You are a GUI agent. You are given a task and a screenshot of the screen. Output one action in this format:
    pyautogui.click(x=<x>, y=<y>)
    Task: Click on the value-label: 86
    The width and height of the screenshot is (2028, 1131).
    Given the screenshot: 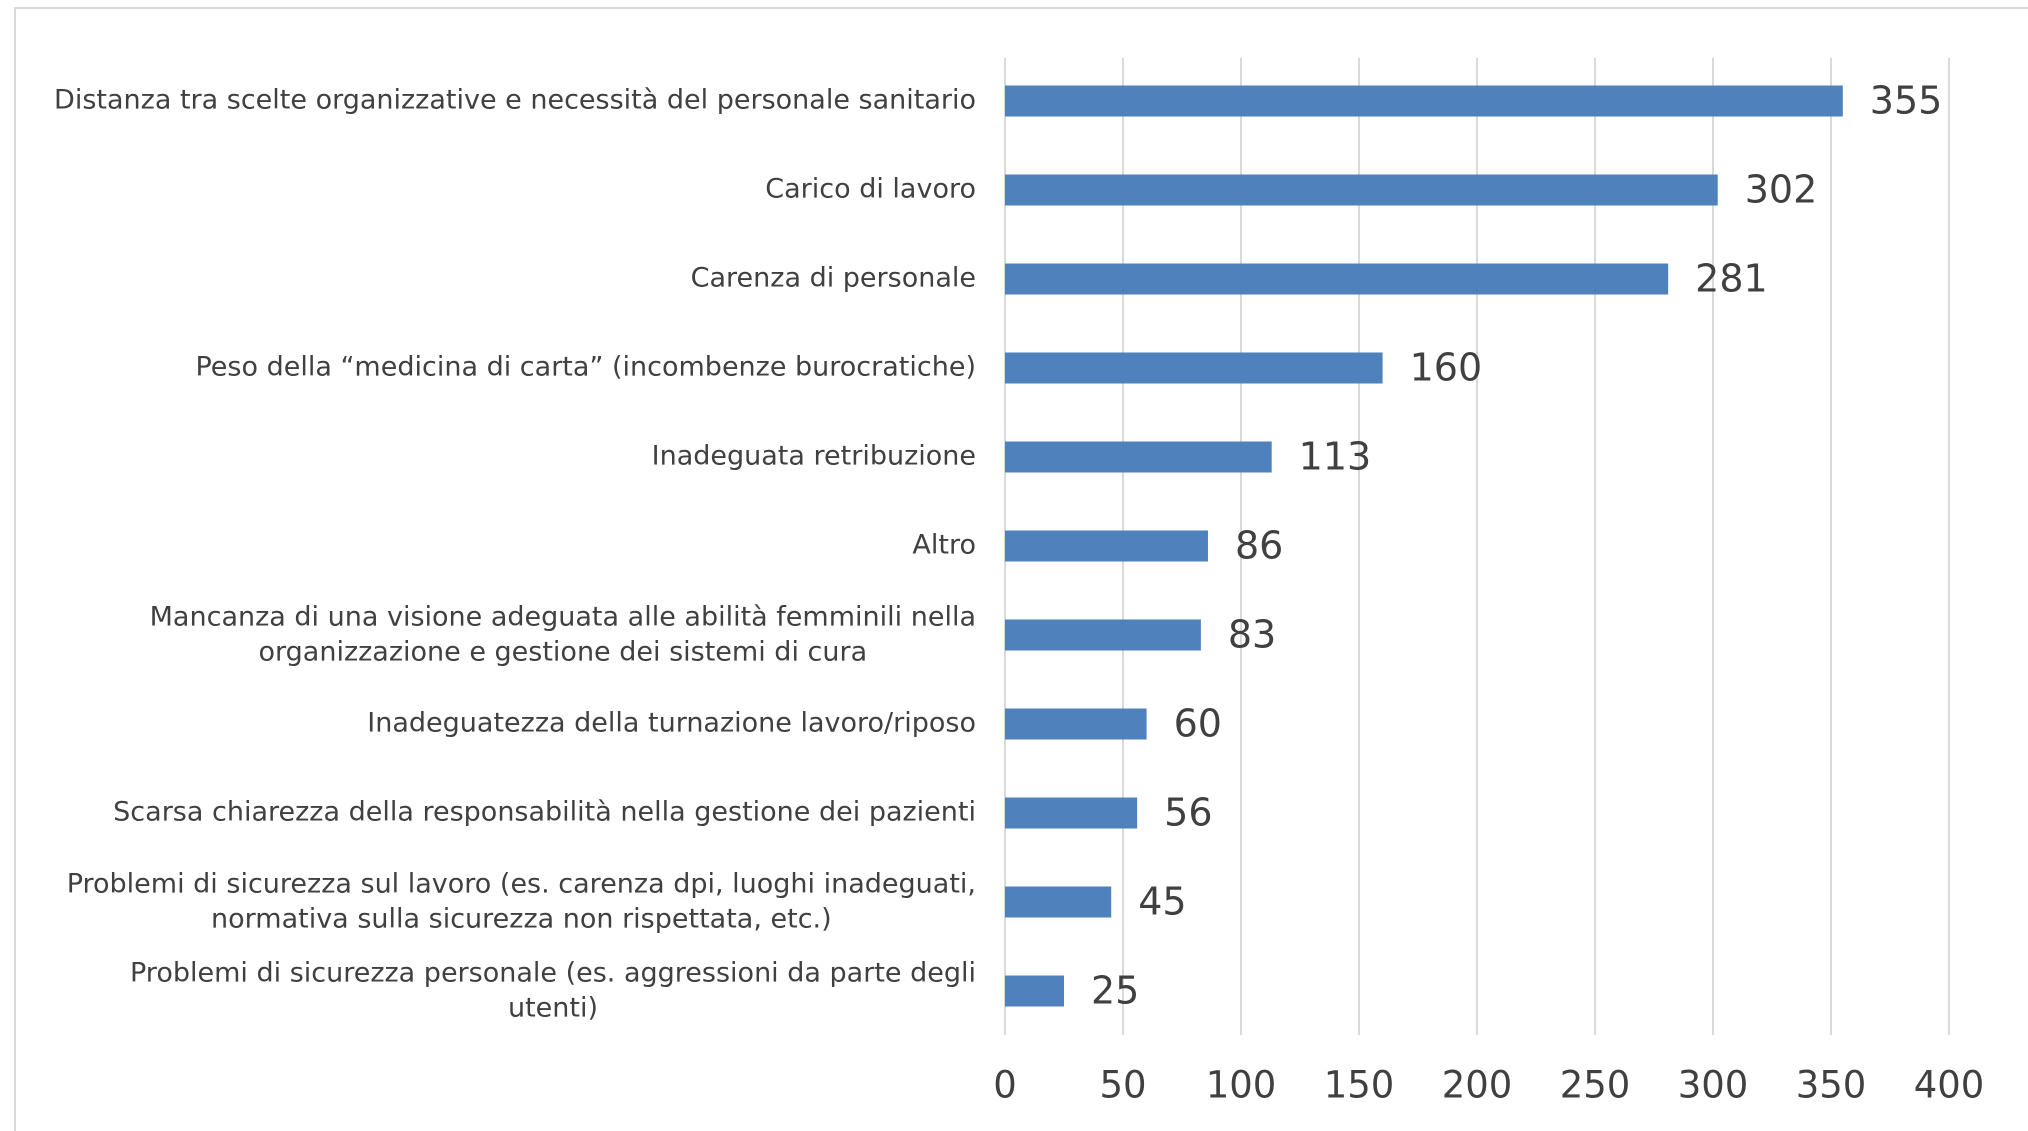 What is the action you would take?
    pyautogui.click(x=1259, y=546)
    